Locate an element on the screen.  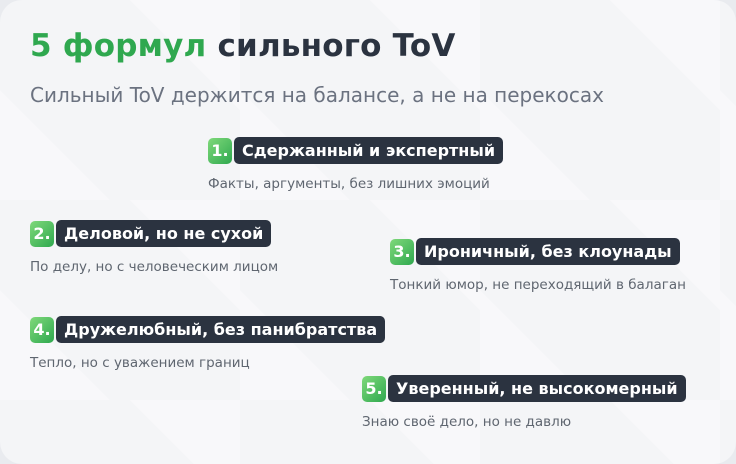
item-head: 2. Деловой, но не сухой is located at coordinates (154, 233).